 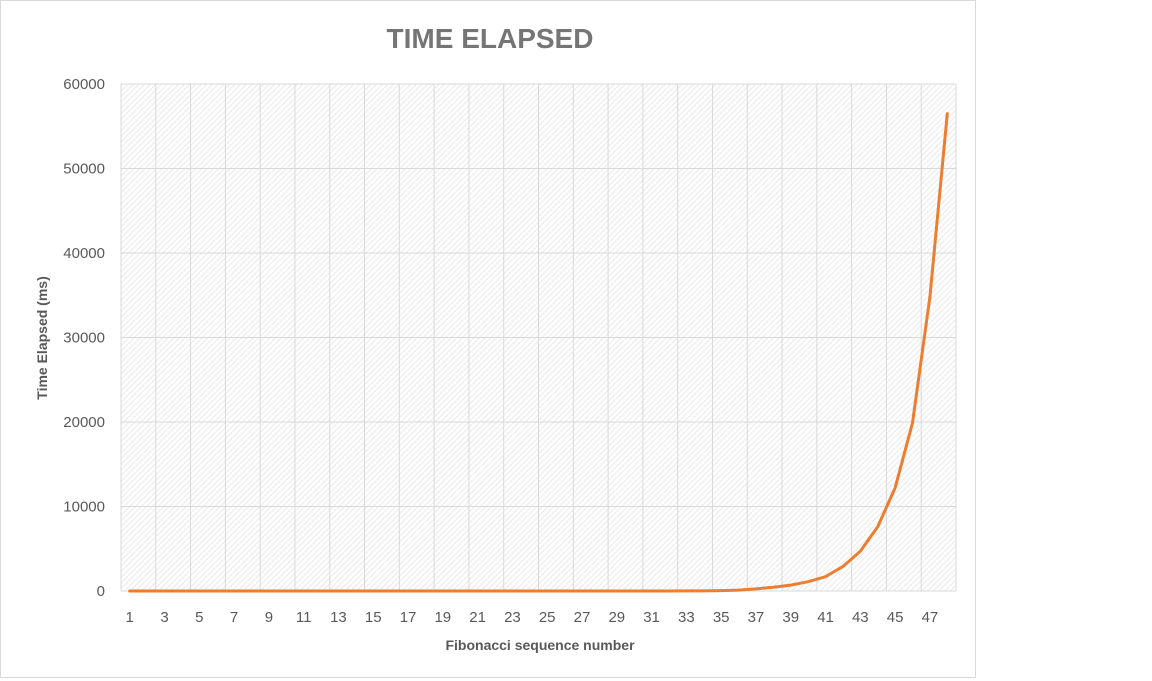 What do you see at coordinates (490, 38) in the screenshot?
I see `chart-title: TIME ELAPSED` at bounding box center [490, 38].